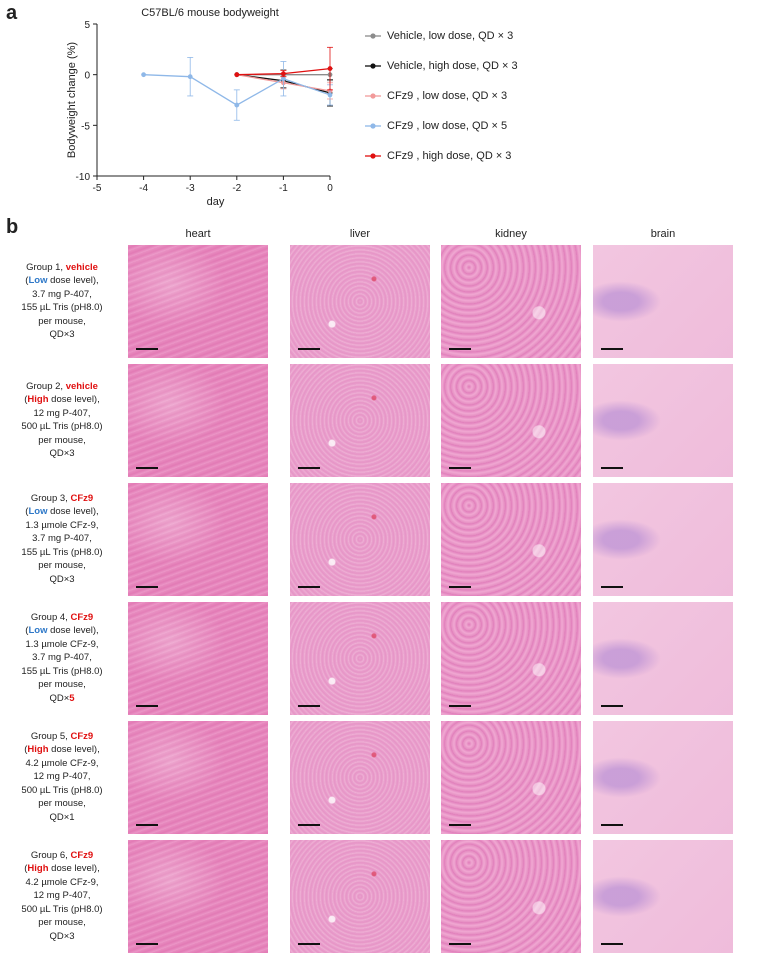  I want to click on x-axis-label: day, so click(216, 202).